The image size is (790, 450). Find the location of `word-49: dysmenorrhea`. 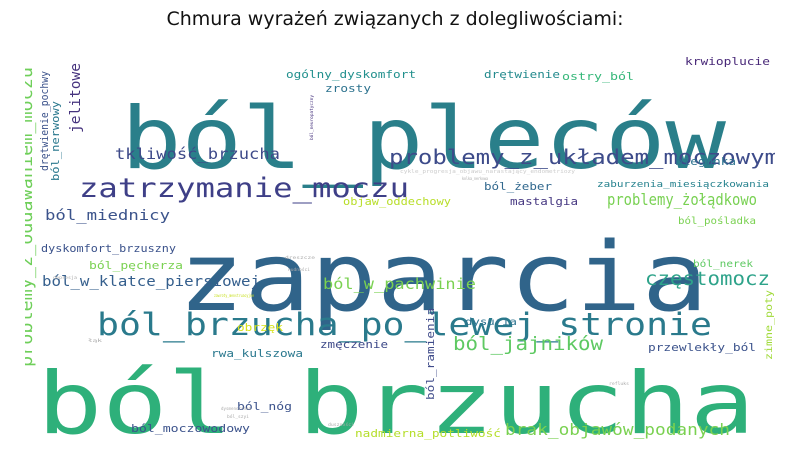

word-49: dysmenorrhea is located at coordinates (236, 408).